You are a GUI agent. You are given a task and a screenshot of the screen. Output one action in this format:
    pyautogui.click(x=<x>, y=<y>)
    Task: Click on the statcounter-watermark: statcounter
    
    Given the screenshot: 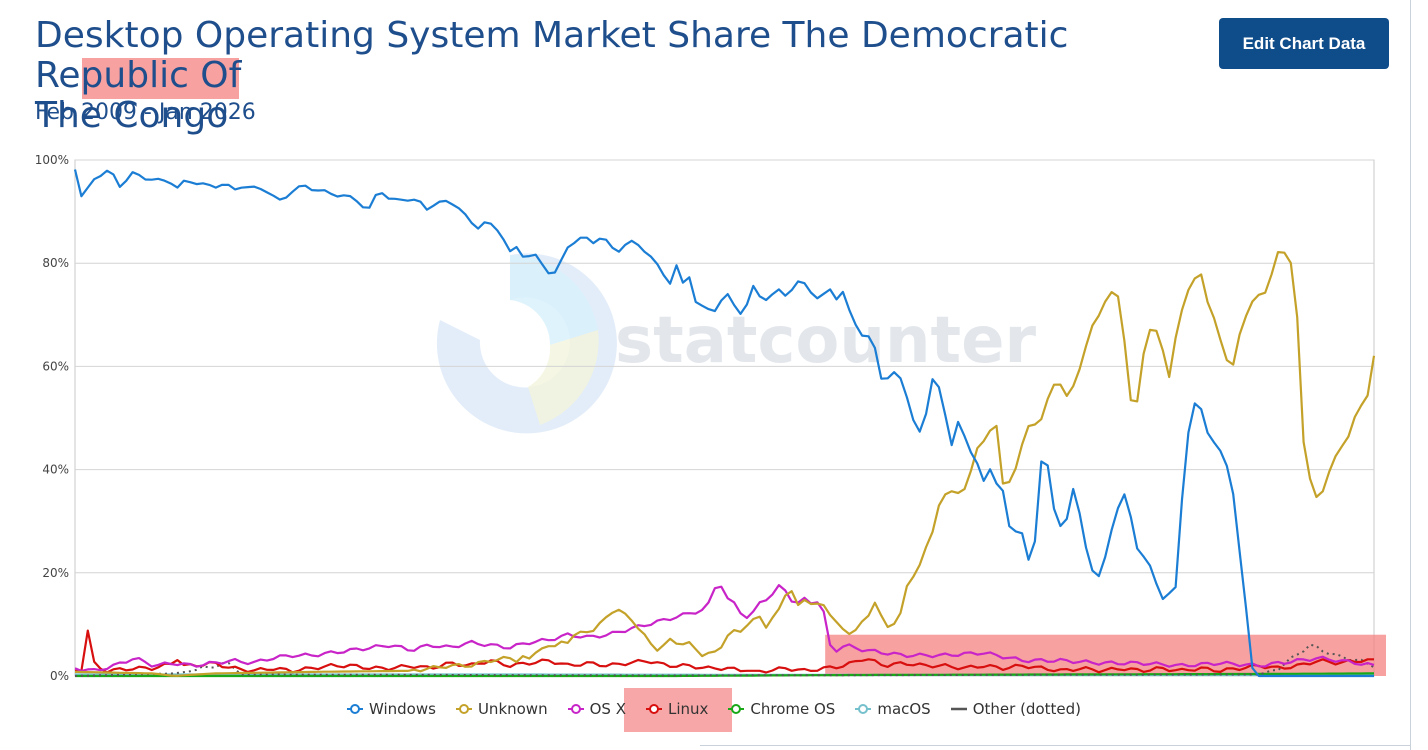 What is the action you would take?
    pyautogui.click(x=736, y=343)
    